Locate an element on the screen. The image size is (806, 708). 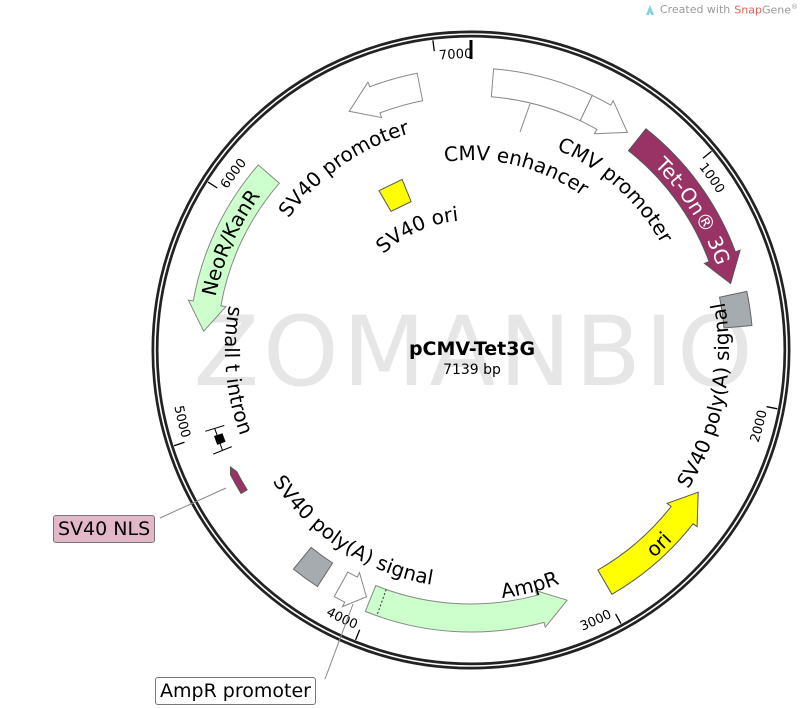
credit-mark: ® is located at coordinates (794, 7).